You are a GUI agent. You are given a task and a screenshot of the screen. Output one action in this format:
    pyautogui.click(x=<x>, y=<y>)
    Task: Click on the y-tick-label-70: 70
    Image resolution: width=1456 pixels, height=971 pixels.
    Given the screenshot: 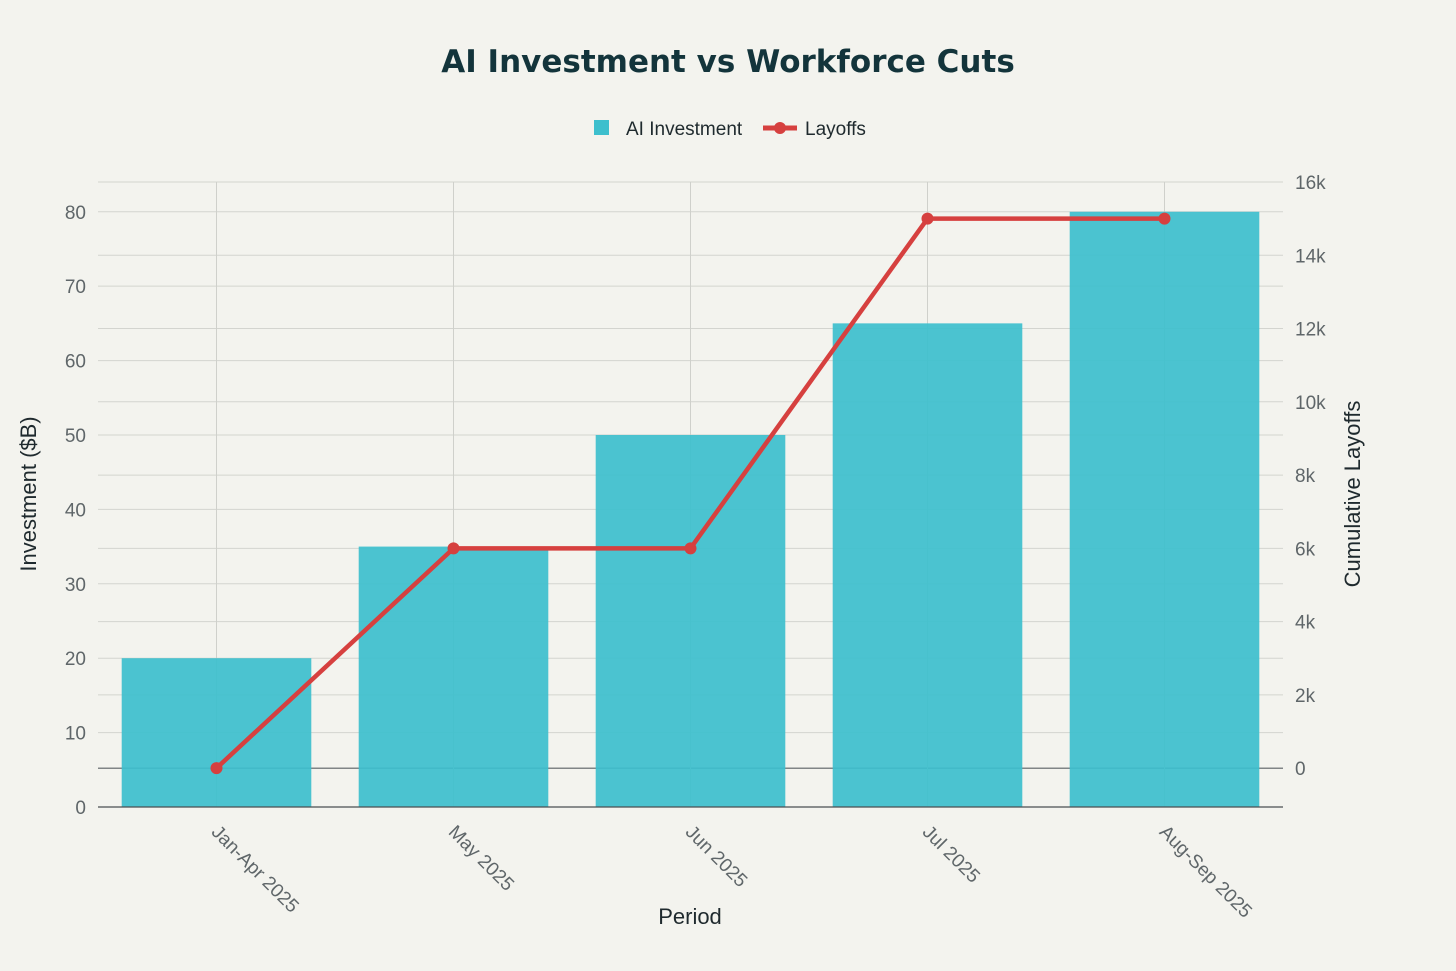 What is the action you would take?
    pyautogui.click(x=75, y=287)
    